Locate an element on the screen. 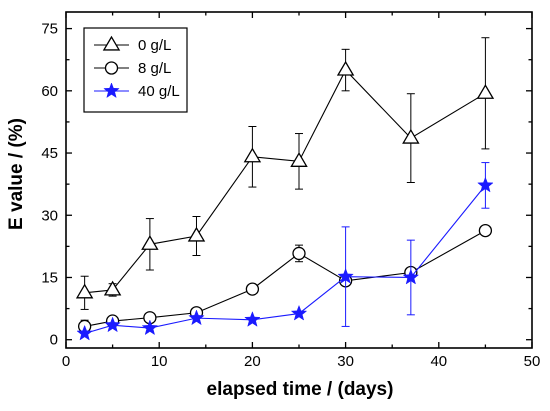 Image resolution: width=550 pixels, height=411 pixels. y-tick-label: 15 is located at coordinates (49, 277).